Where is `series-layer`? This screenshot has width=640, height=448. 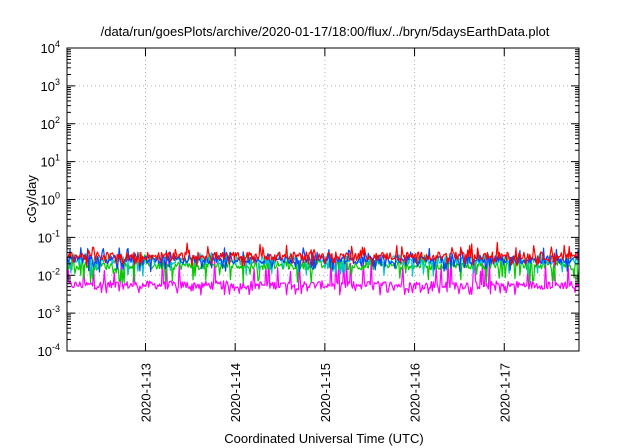 series-layer is located at coordinates (323, 268).